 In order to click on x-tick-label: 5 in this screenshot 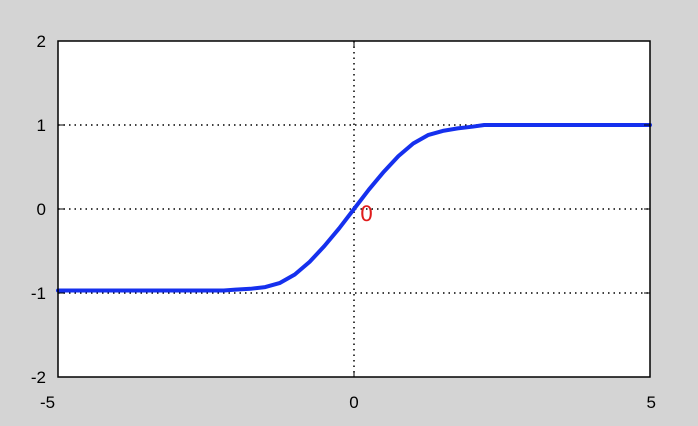, I will do `click(651, 402)`.